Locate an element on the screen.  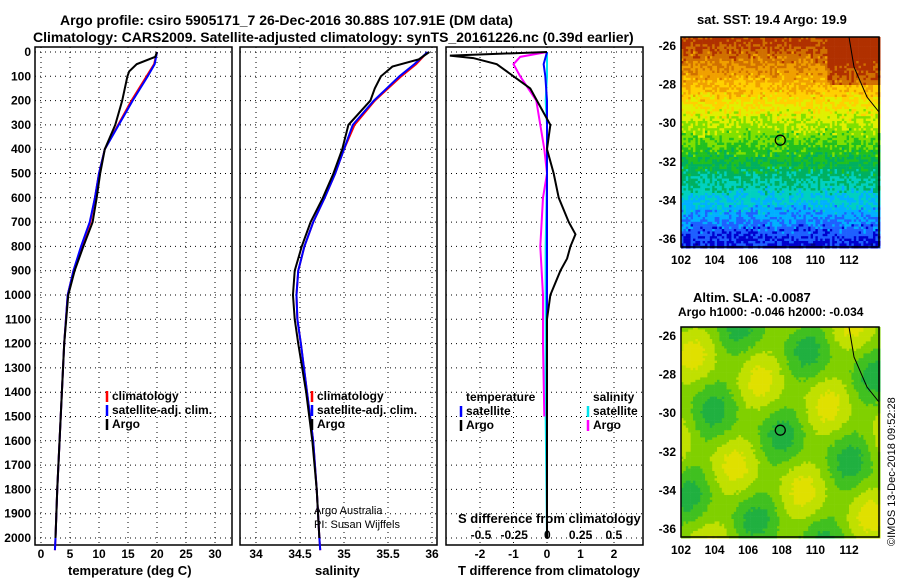
legend-label: satellite-adj. clim. is located at coordinates (162, 410).